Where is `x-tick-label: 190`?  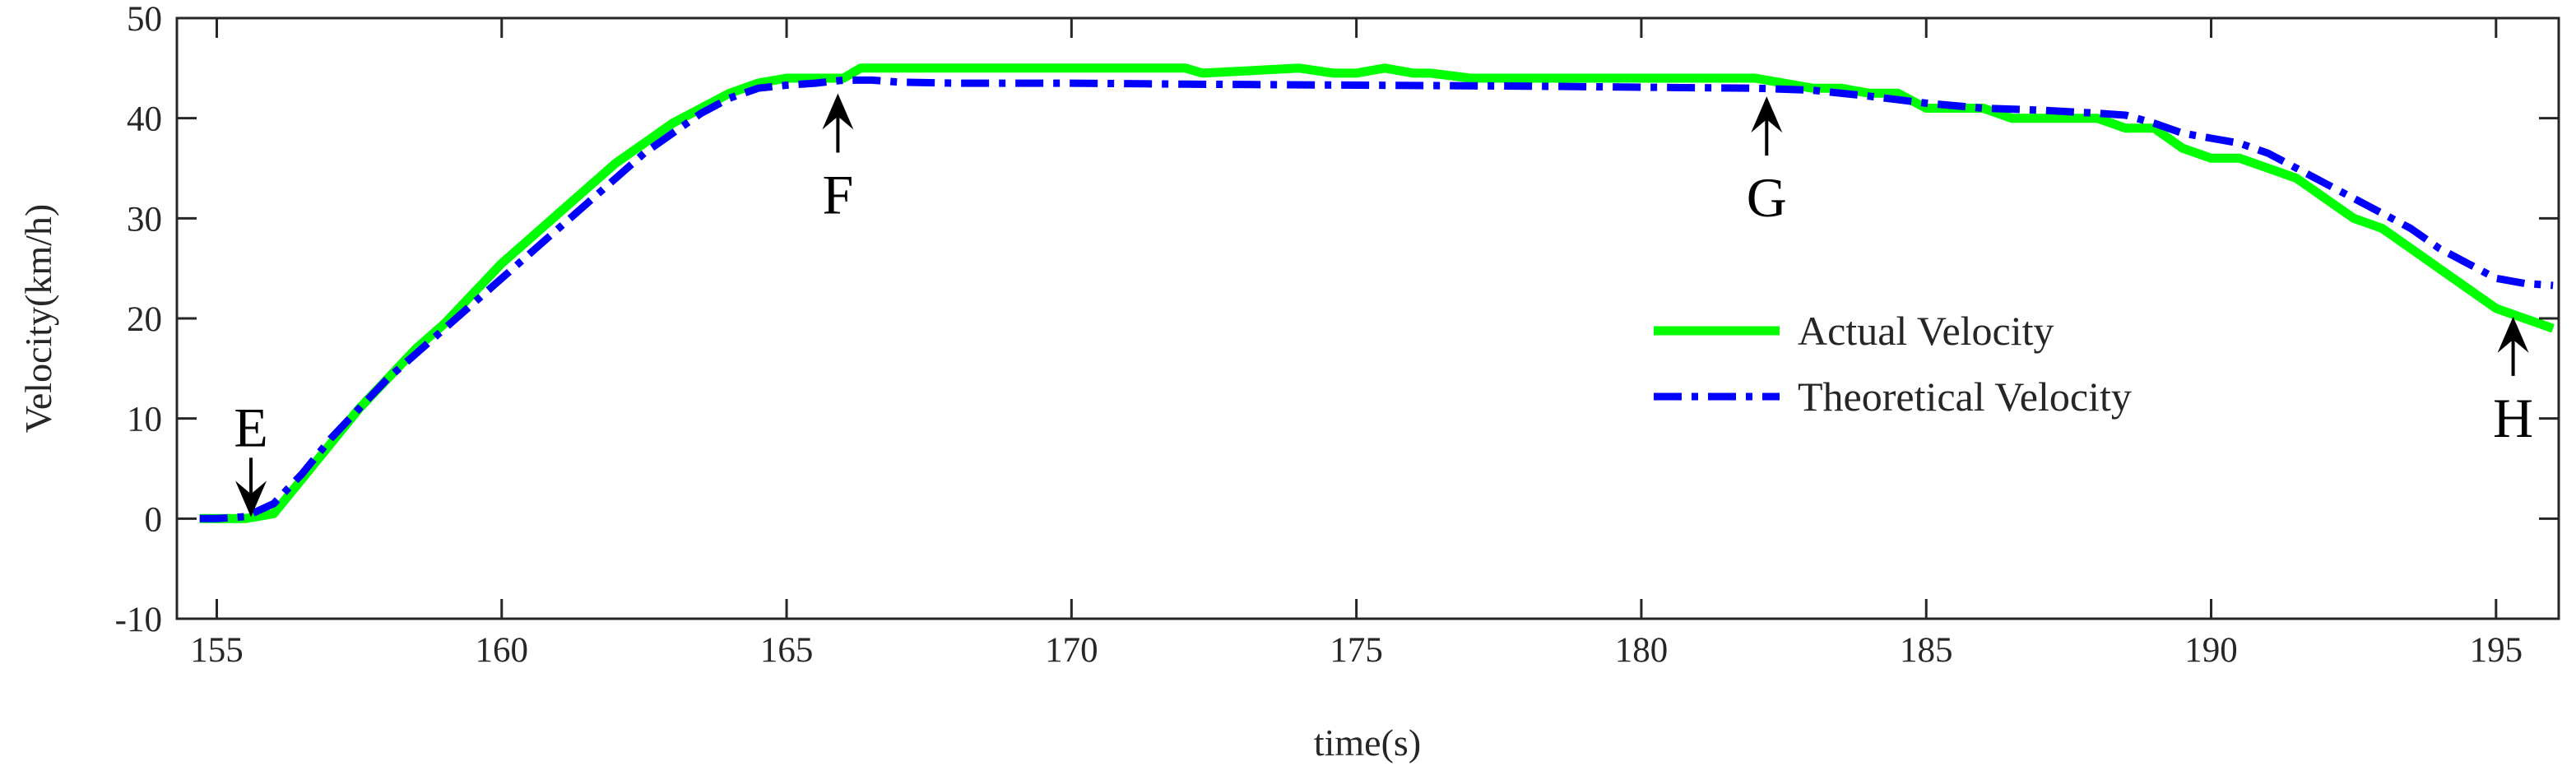 x-tick-label: 190 is located at coordinates (2211, 650).